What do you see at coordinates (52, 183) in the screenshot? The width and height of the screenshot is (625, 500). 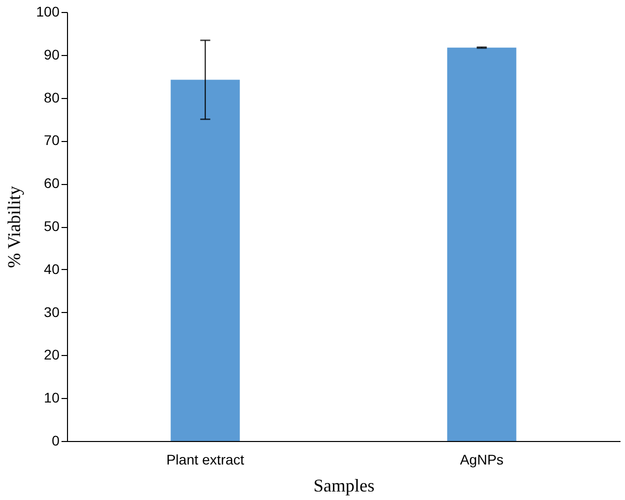 I see `y-tick-label: 60` at bounding box center [52, 183].